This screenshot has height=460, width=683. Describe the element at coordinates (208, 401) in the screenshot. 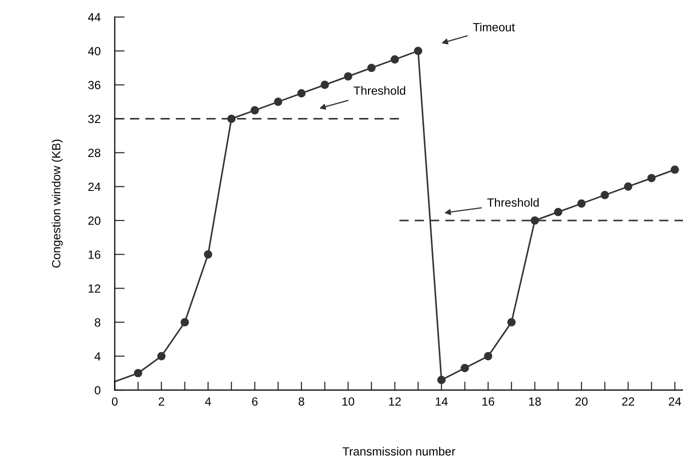

I see `x-tick-label: 4` at that location.